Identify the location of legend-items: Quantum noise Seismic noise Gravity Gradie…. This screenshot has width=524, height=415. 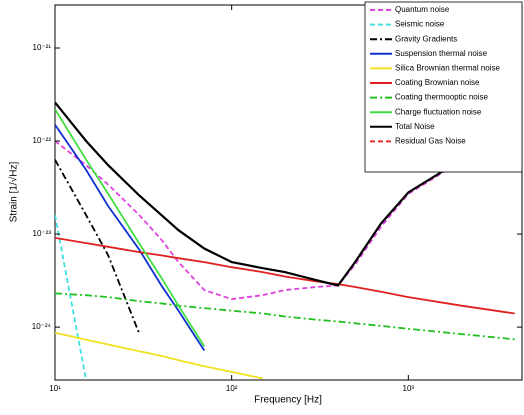
(435, 75).